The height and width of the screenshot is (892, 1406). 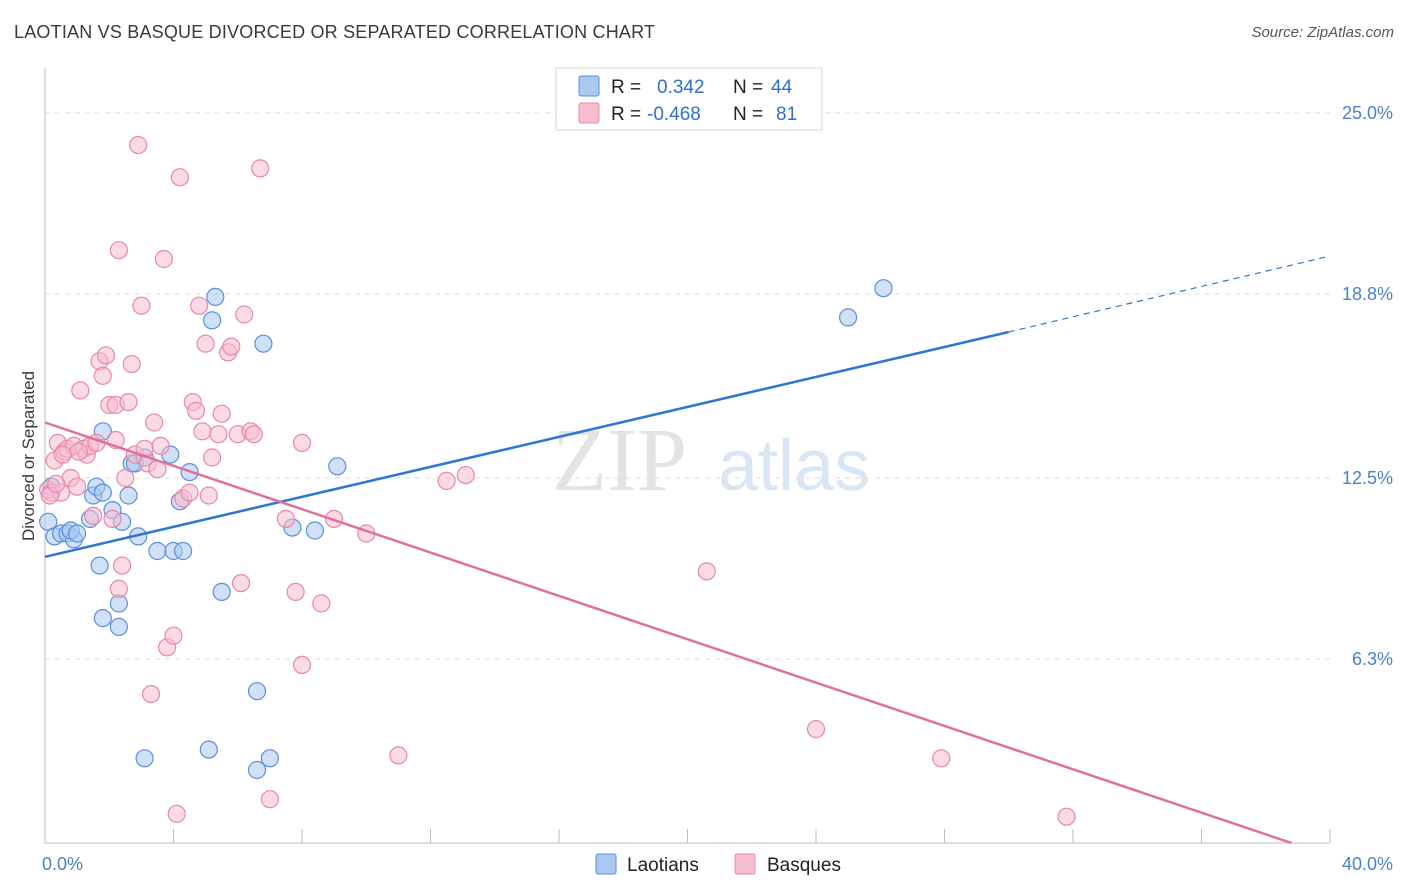 What do you see at coordinates (745, 864) in the screenshot?
I see `bottom-legend-swatch-basques` at bounding box center [745, 864].